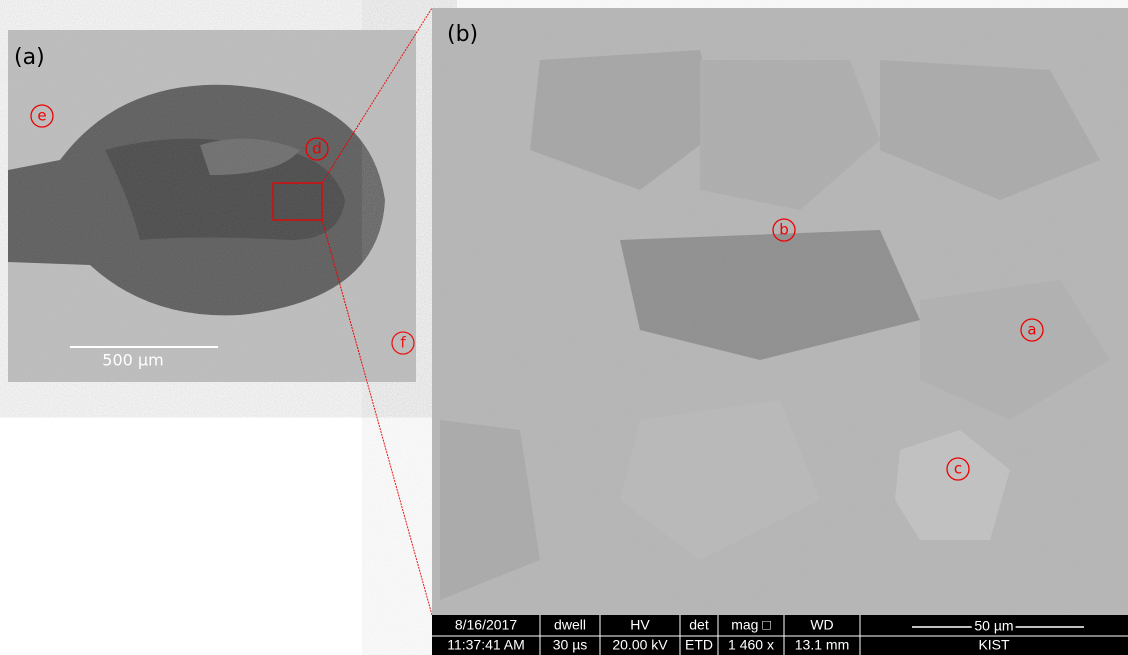 The height and width of the screenshot is (655, 1128). What do you see at coordinates (699, 625) in the screenshot?
I see `info-header: det` at bounding box center [699, 625].